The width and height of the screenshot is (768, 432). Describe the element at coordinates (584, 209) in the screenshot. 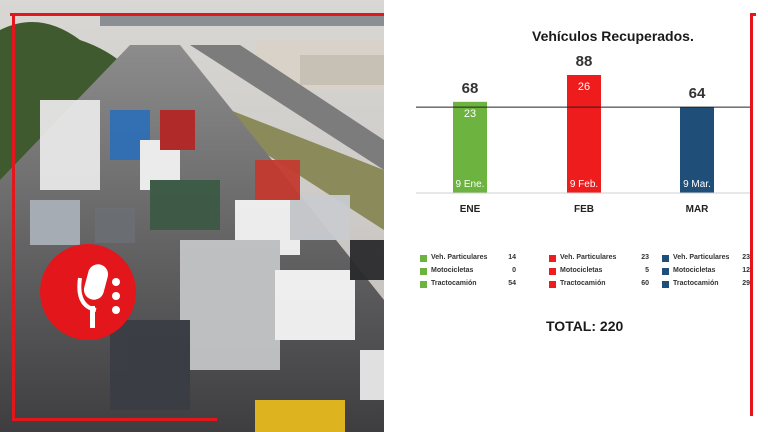

I see `category-tick-label: FEB` at that location.